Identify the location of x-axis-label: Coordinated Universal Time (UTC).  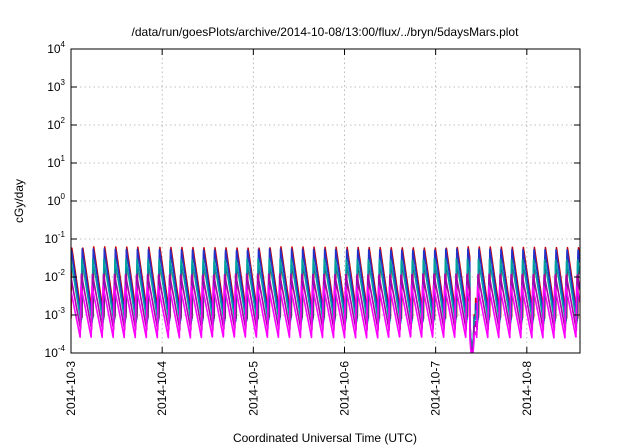
(325, 438).